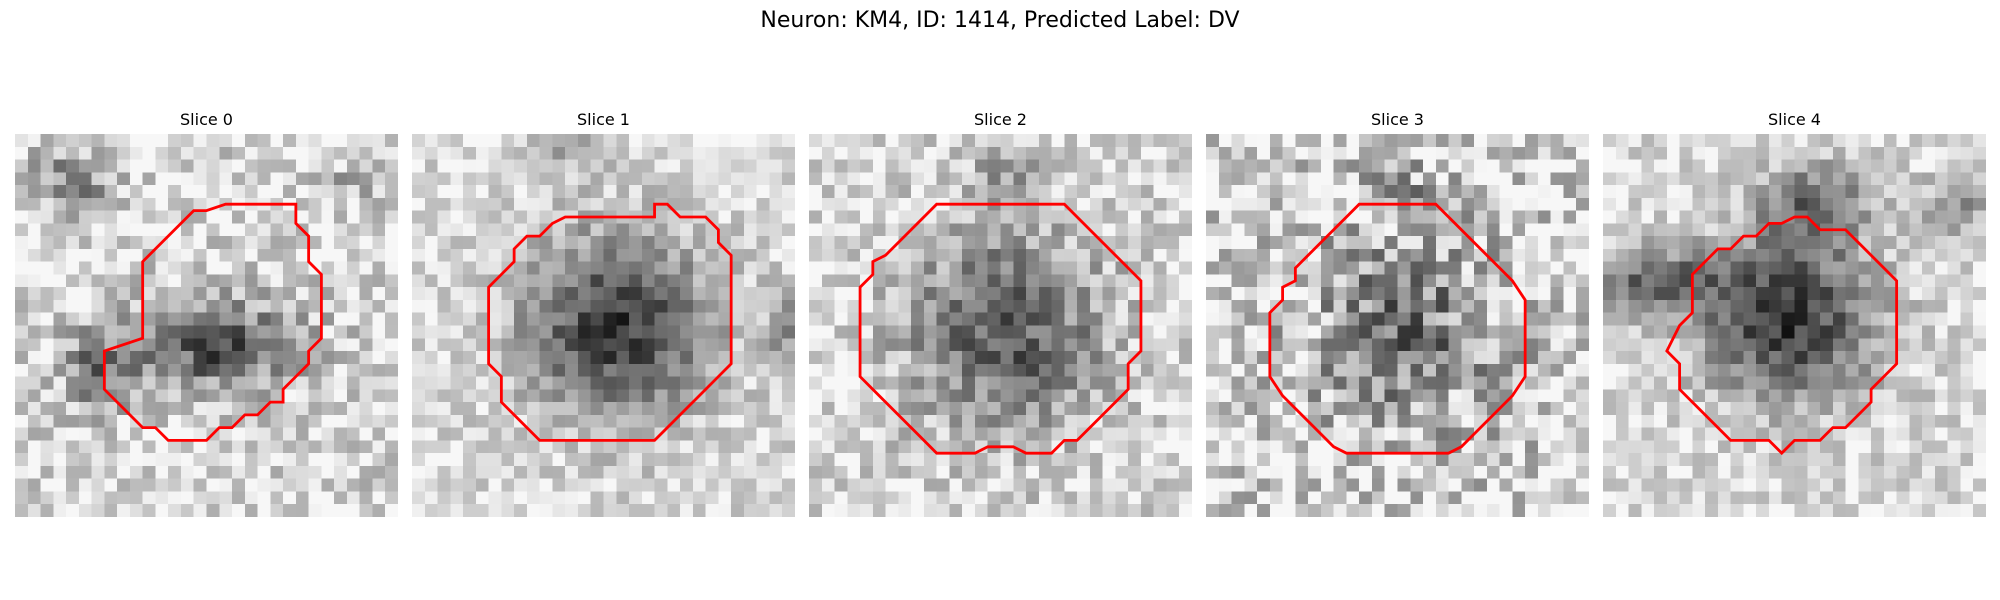 The height and width of the screenshot is (600, 2000). I want to click on slice-panel-2: Slice 2, so click(1000, 312).